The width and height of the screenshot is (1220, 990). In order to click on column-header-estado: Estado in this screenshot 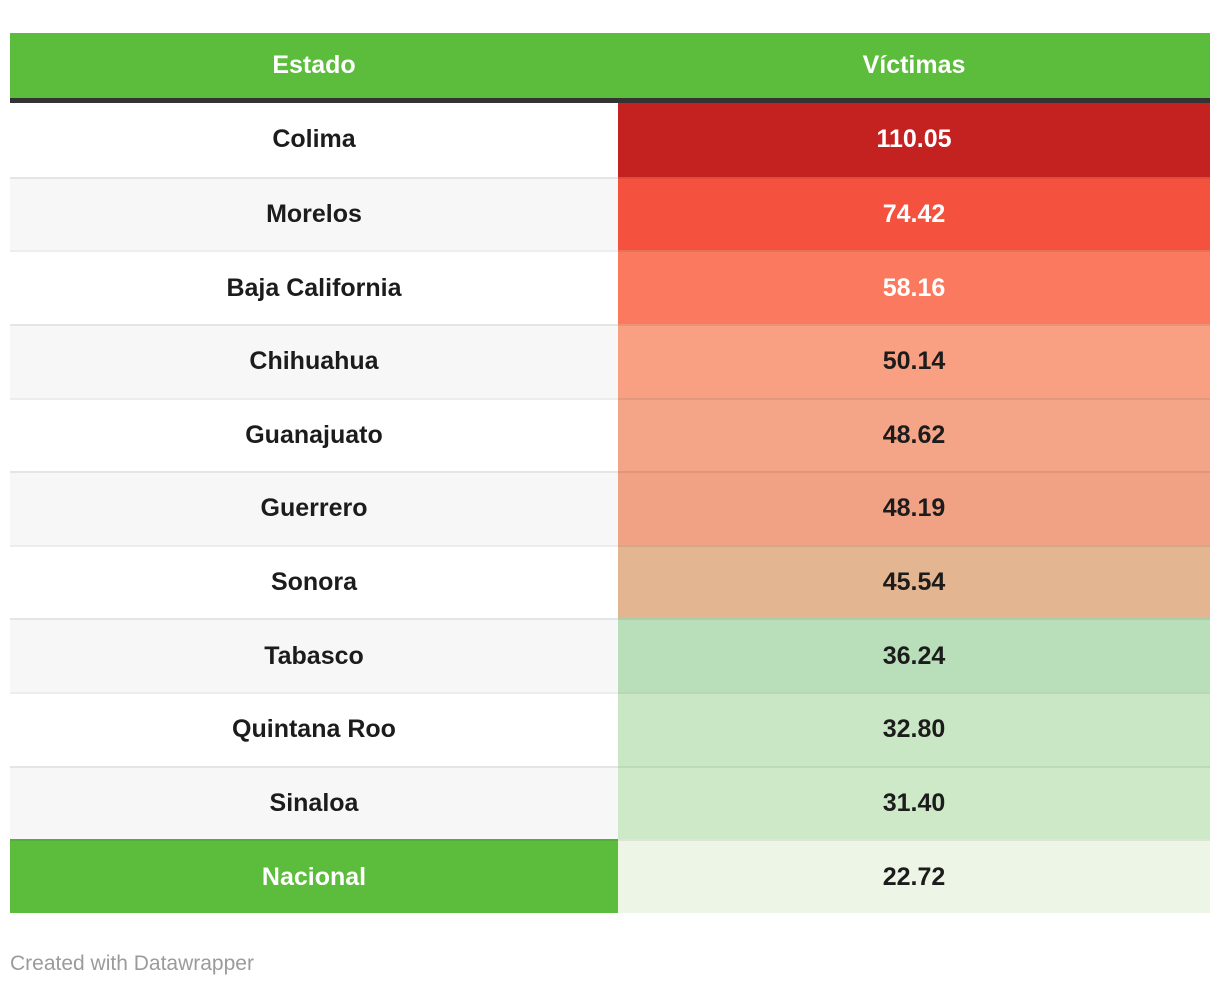, I will do `click(314, 65)`.